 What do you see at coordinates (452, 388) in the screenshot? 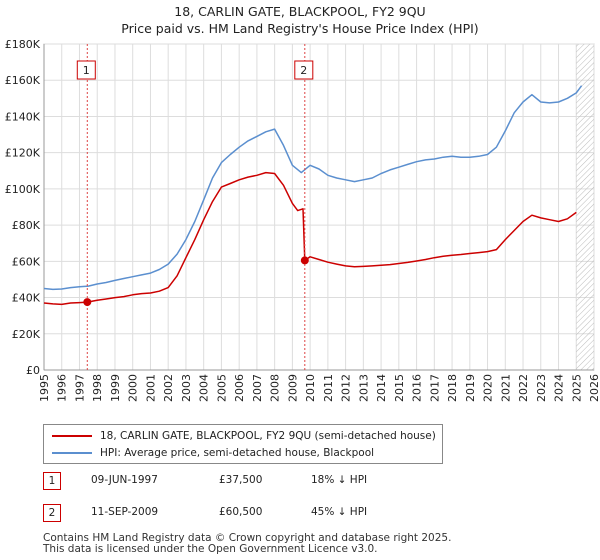
I see `x-tick-label: 2018` at bounding box center [452, 388].